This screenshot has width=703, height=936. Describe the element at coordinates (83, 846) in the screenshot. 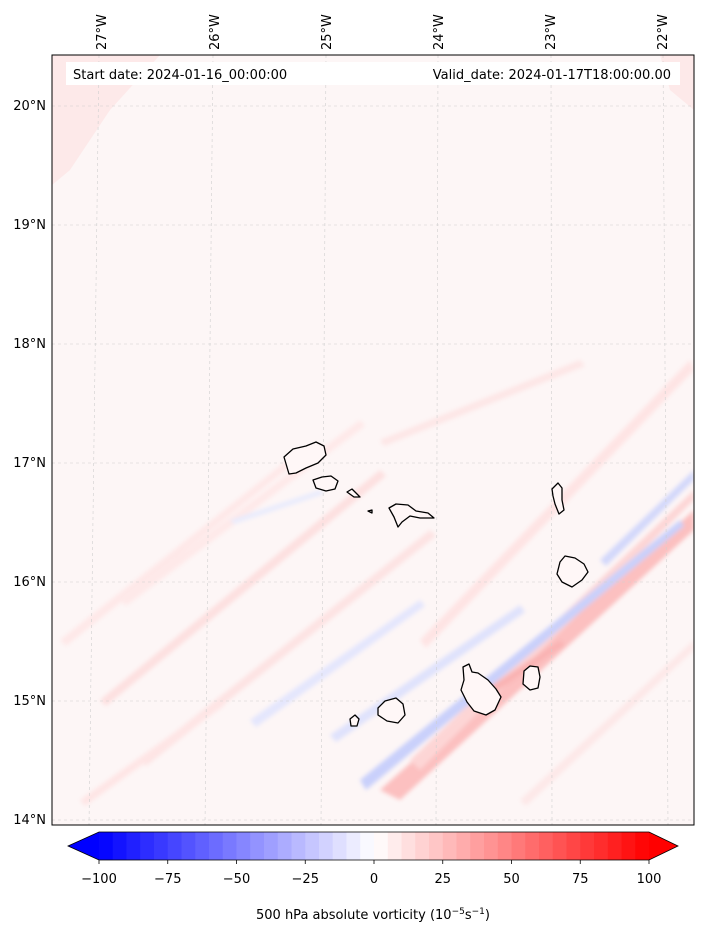

I see `colorbar-extend-min` at that location.